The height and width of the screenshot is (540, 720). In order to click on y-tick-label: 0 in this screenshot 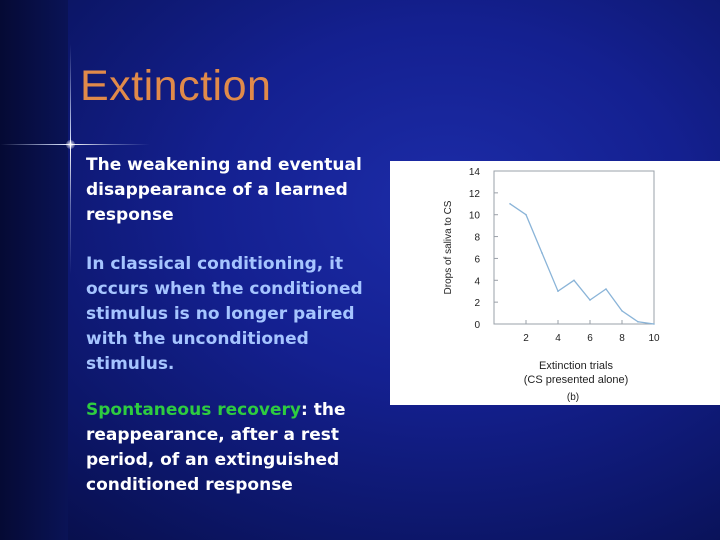, I will do `click(477, 325)`.